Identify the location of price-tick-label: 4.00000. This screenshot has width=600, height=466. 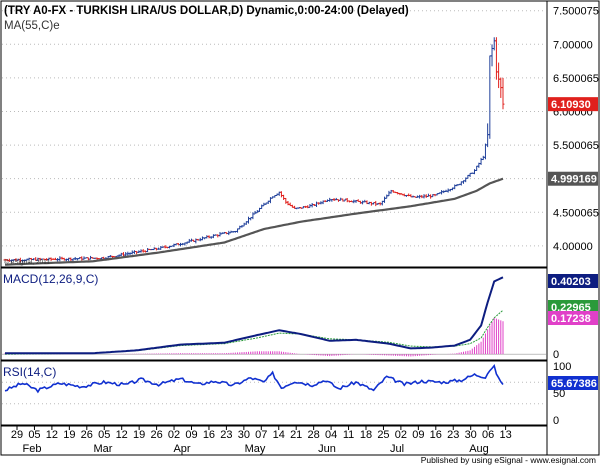
(573, 247).